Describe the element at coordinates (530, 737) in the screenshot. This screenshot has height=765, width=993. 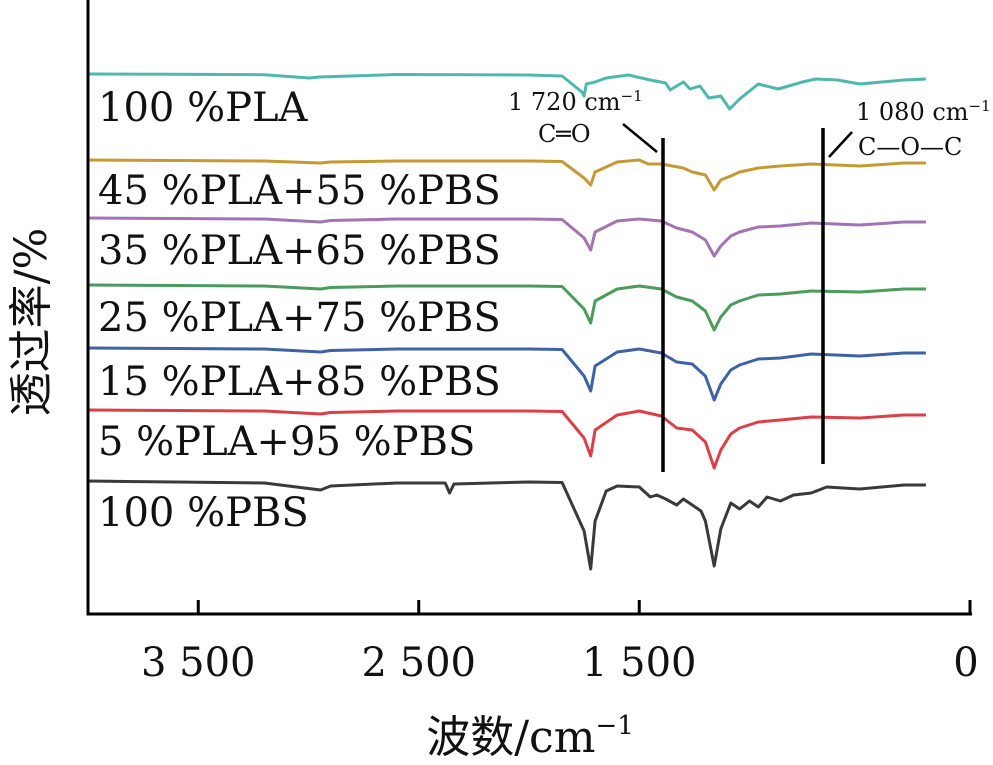
I see `x-axis-title: 波数/cm−1` at that location.